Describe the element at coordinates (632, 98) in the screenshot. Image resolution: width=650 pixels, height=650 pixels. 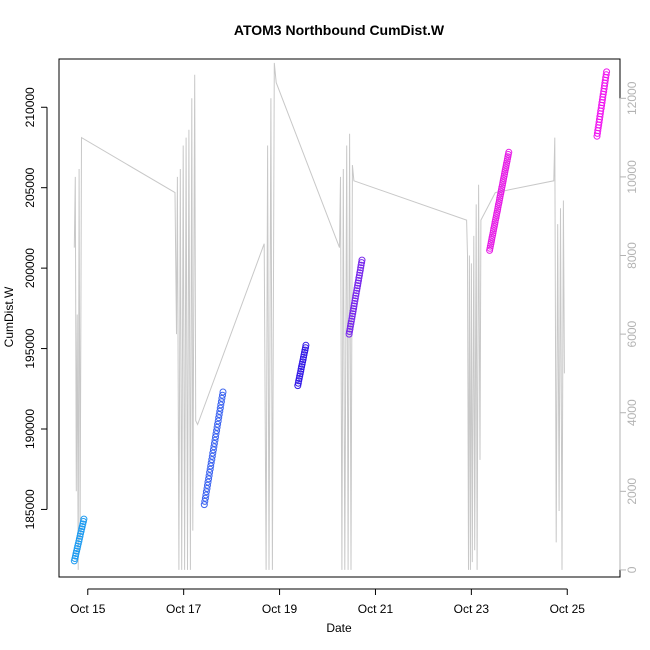
I see `right-y-tick-label: 12000` at that location.